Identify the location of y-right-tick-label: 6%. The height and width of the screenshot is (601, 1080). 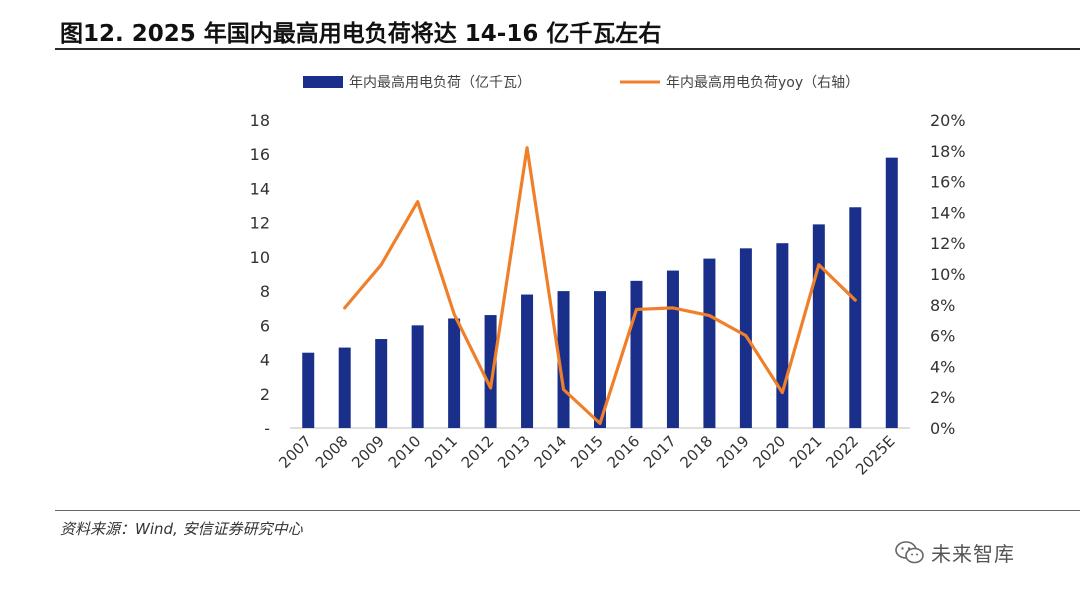
(942, 336).